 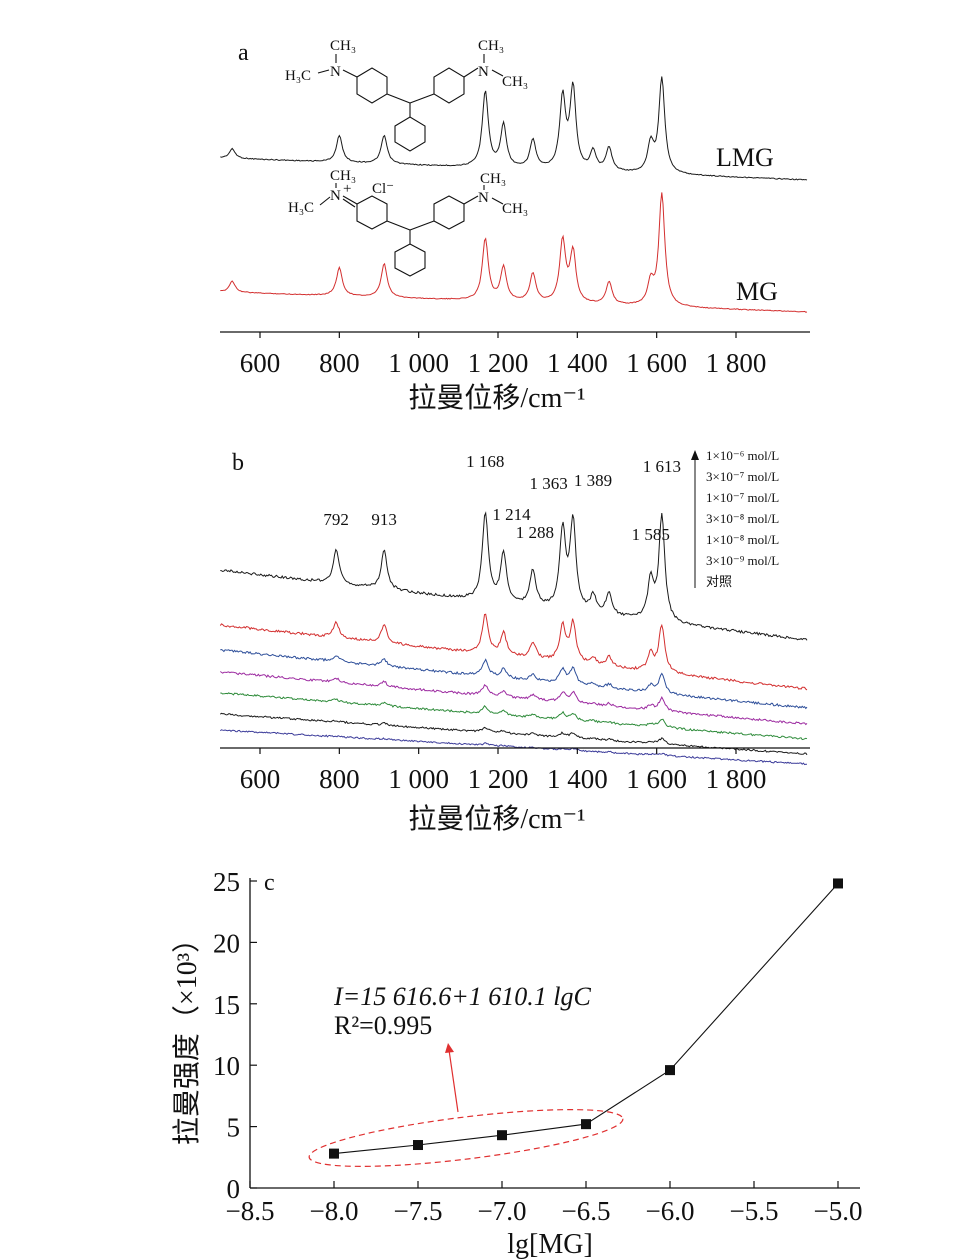 I want to click on x-tick-label: −6.0, so click(x=670, y=1211).